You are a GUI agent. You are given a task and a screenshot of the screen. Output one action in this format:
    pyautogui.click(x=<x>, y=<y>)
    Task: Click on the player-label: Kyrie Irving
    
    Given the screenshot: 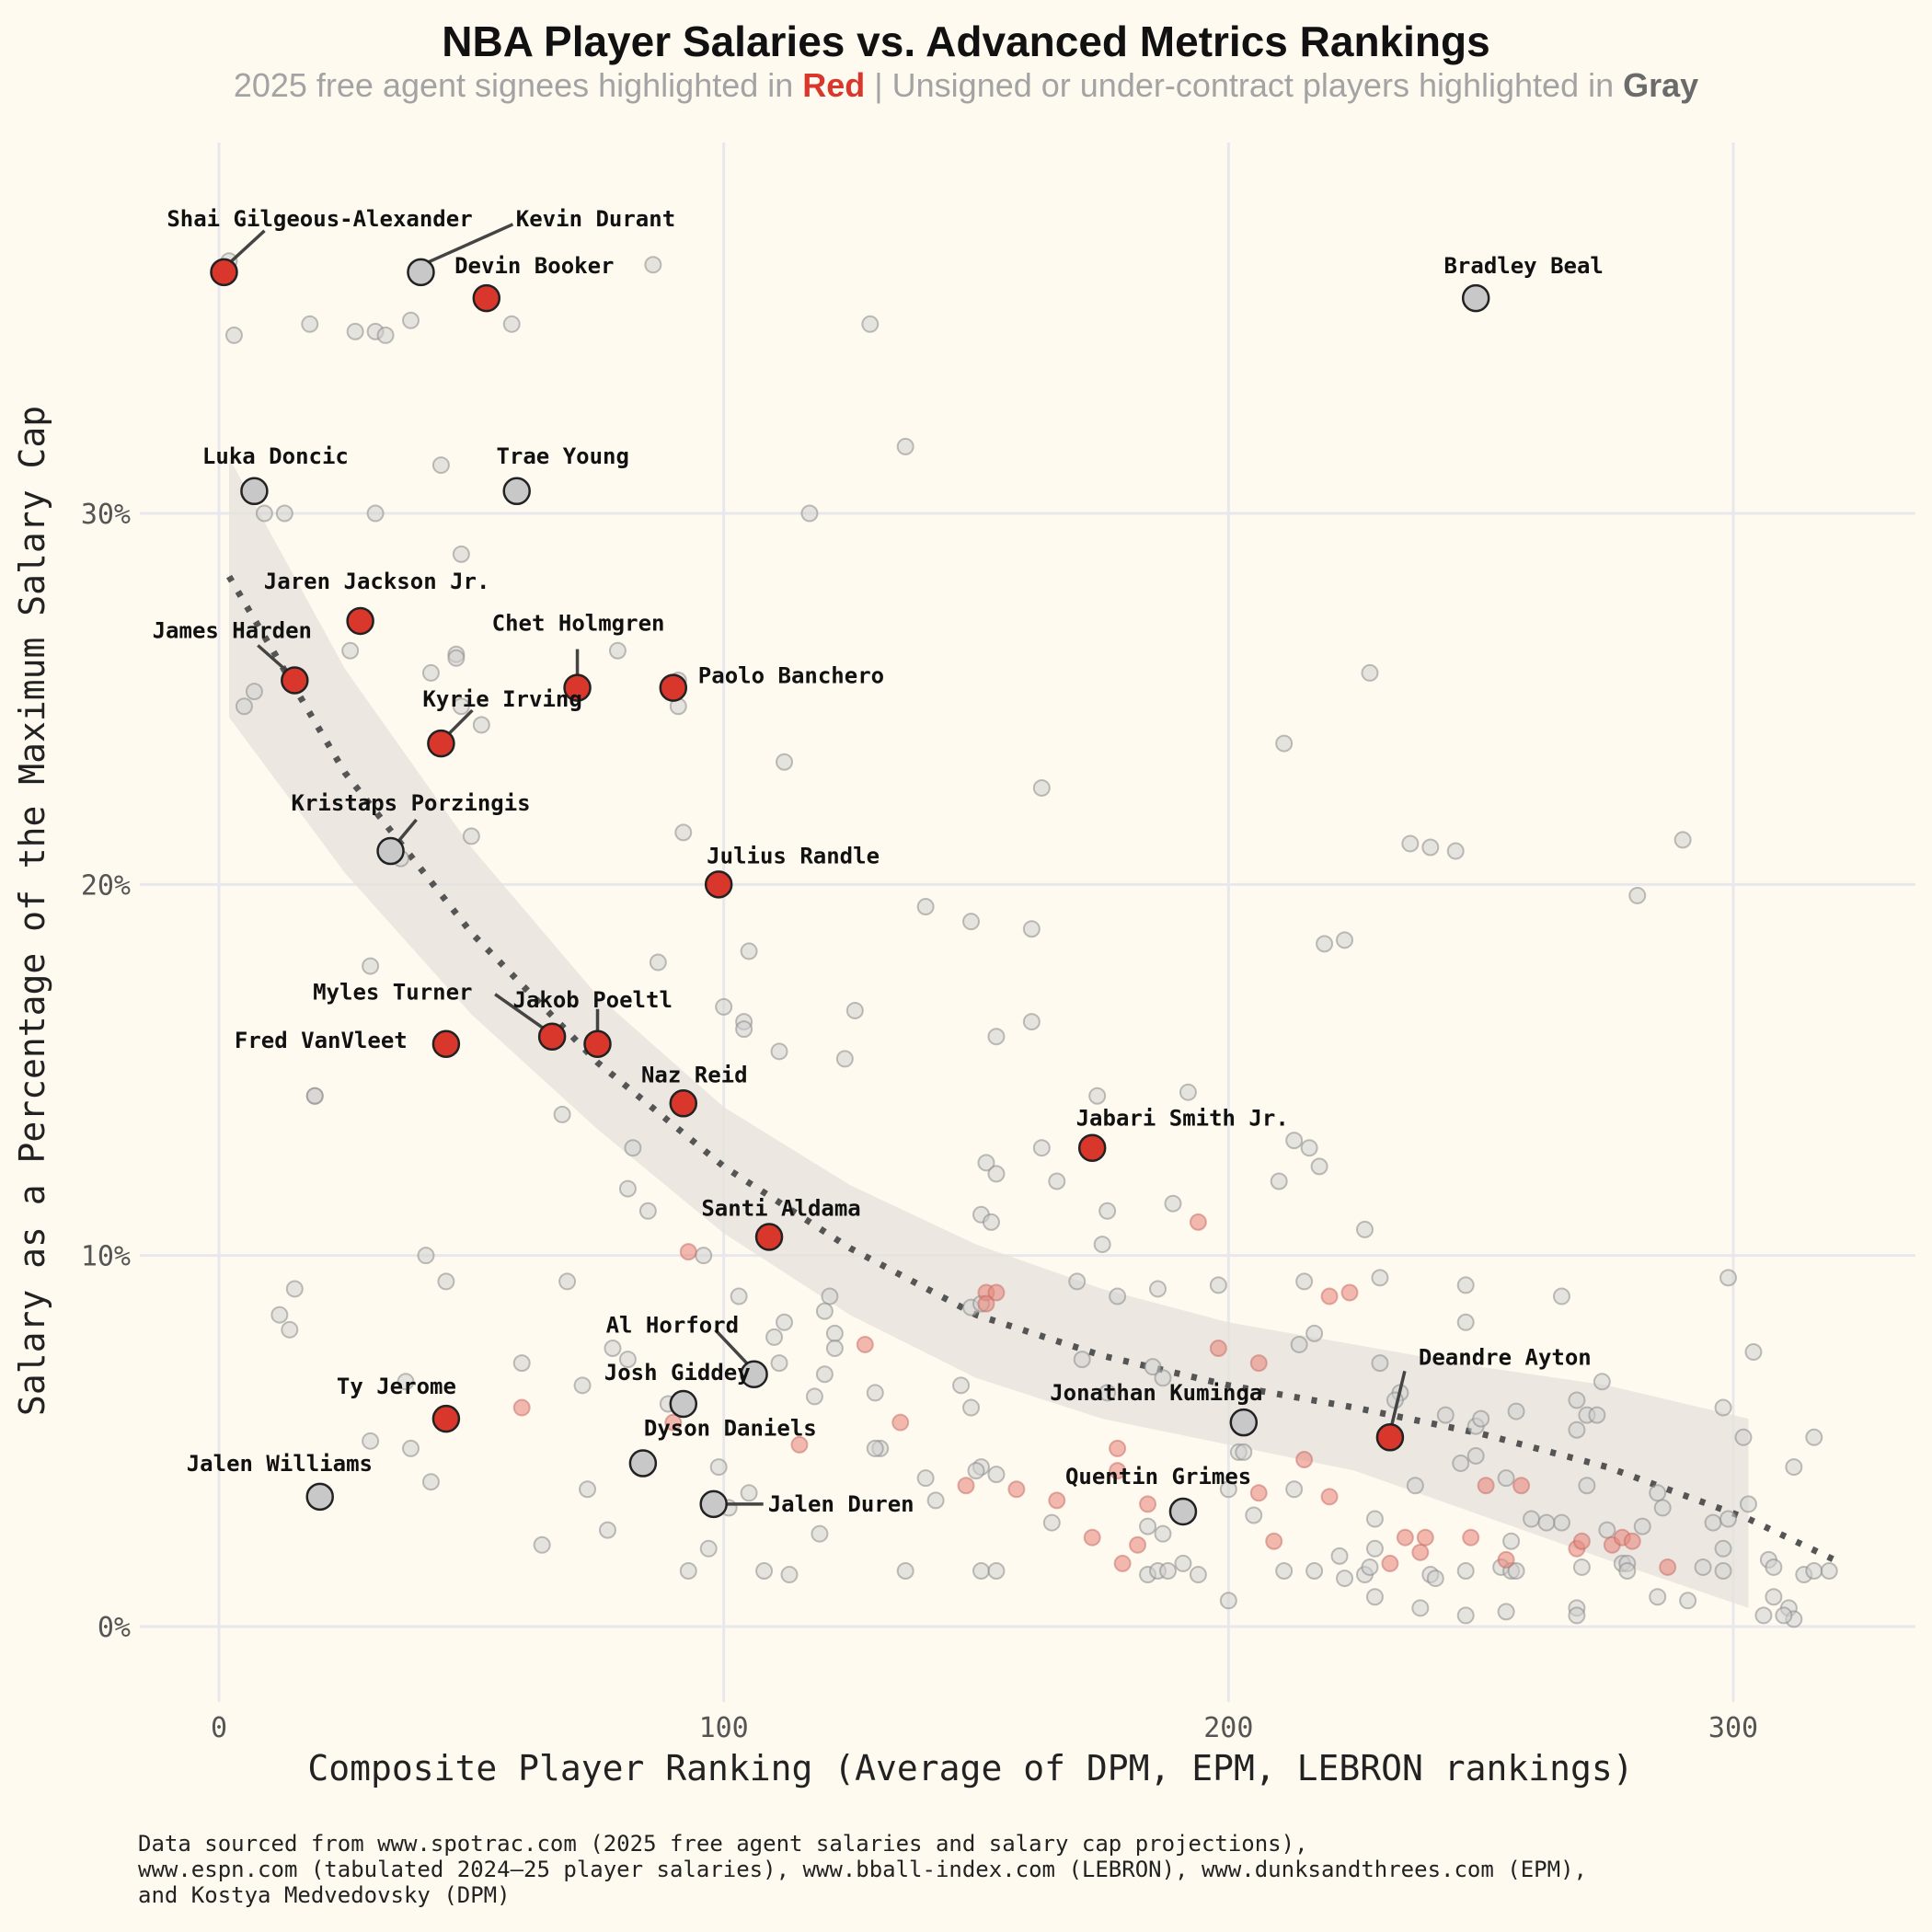 What is the action you would take?
    pyautogui.click(x=501, y=699)
    